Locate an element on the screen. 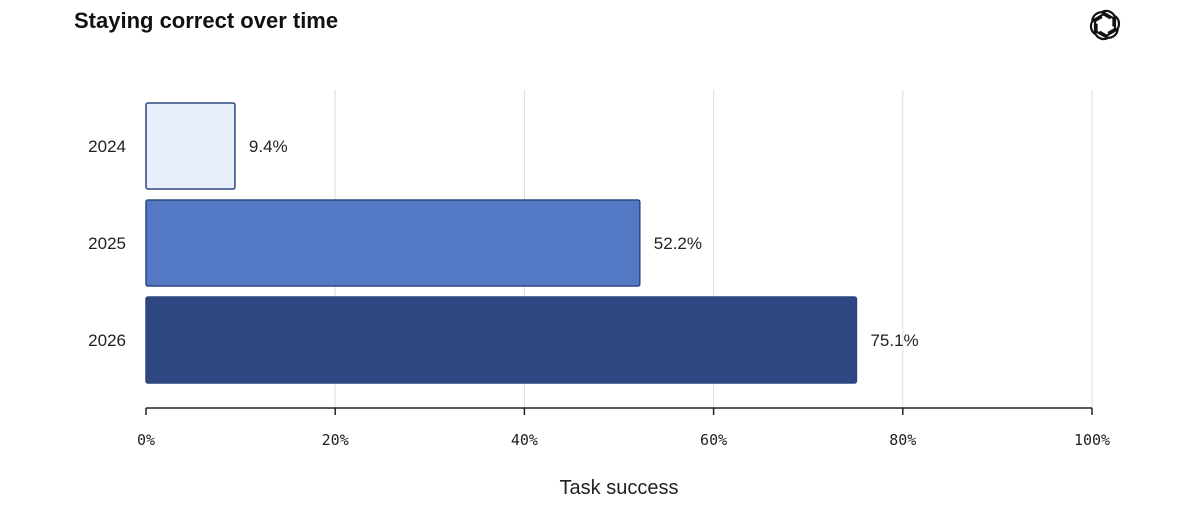 The image size is (1200, 508). x-tick-label: 60% is located at coordinates (713, 440).